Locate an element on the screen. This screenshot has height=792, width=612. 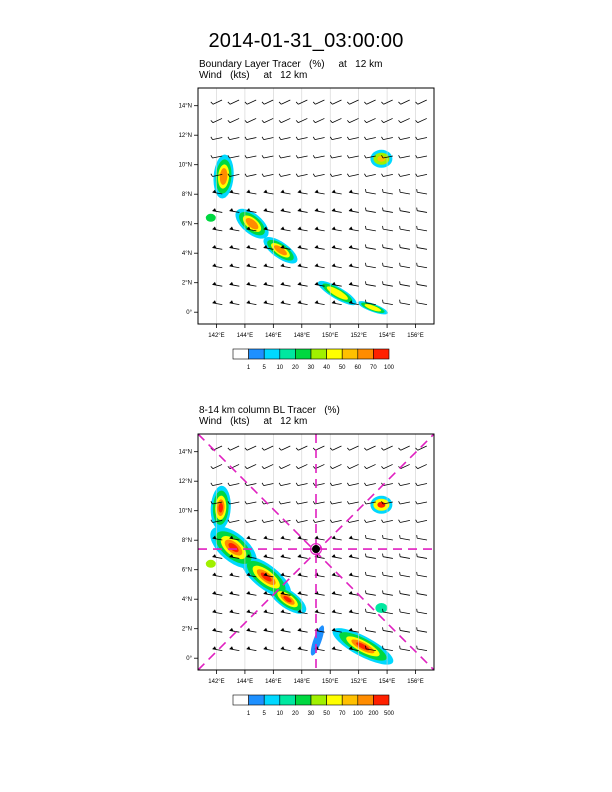
y-tick-label: 8°N is located at coordinates (187, 195).